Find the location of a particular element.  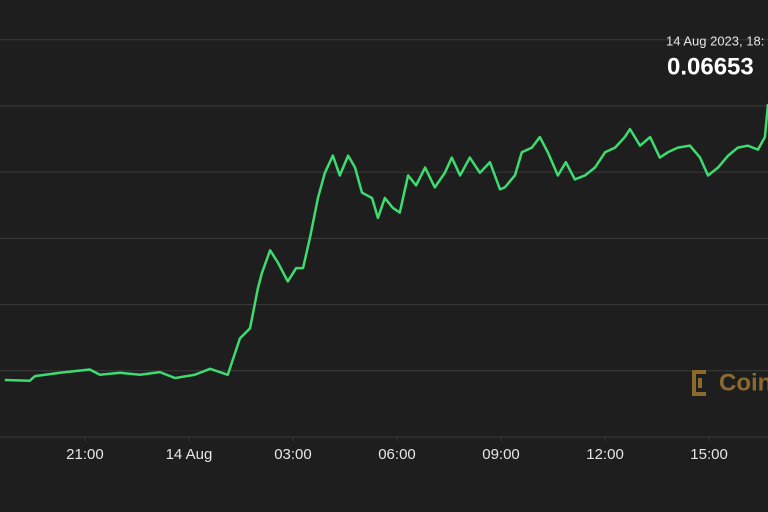

watermark-icon is located at coordinates (699, 383).